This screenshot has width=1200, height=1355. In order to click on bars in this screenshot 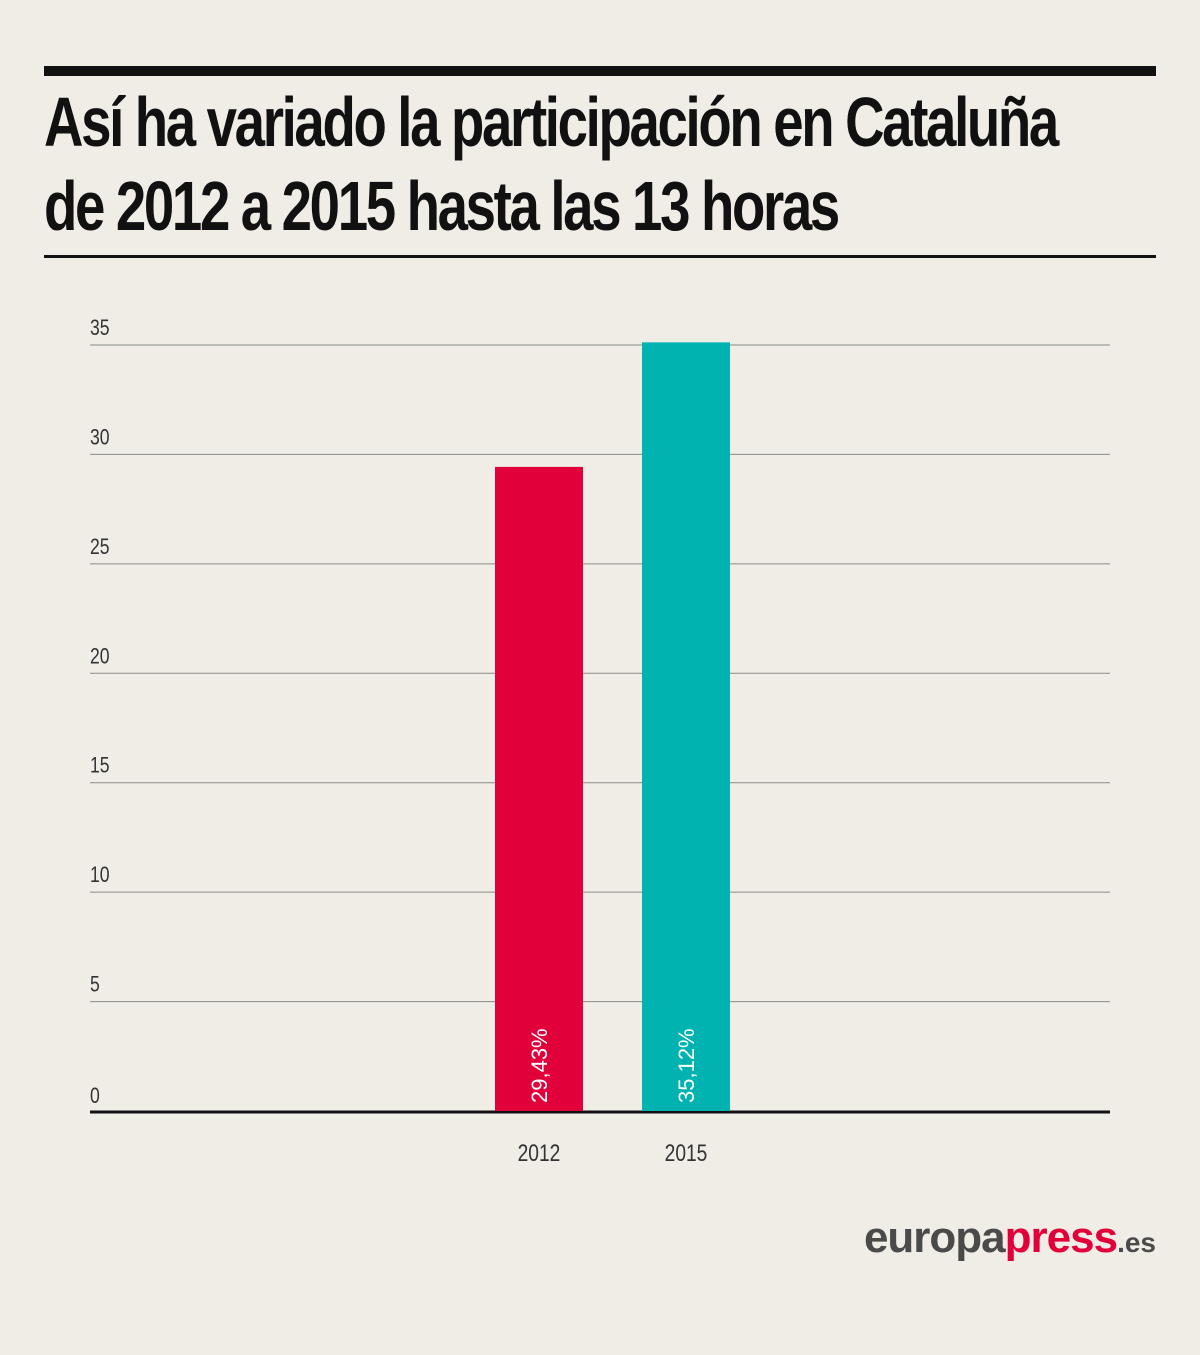, I will do `click(612, 726)`.